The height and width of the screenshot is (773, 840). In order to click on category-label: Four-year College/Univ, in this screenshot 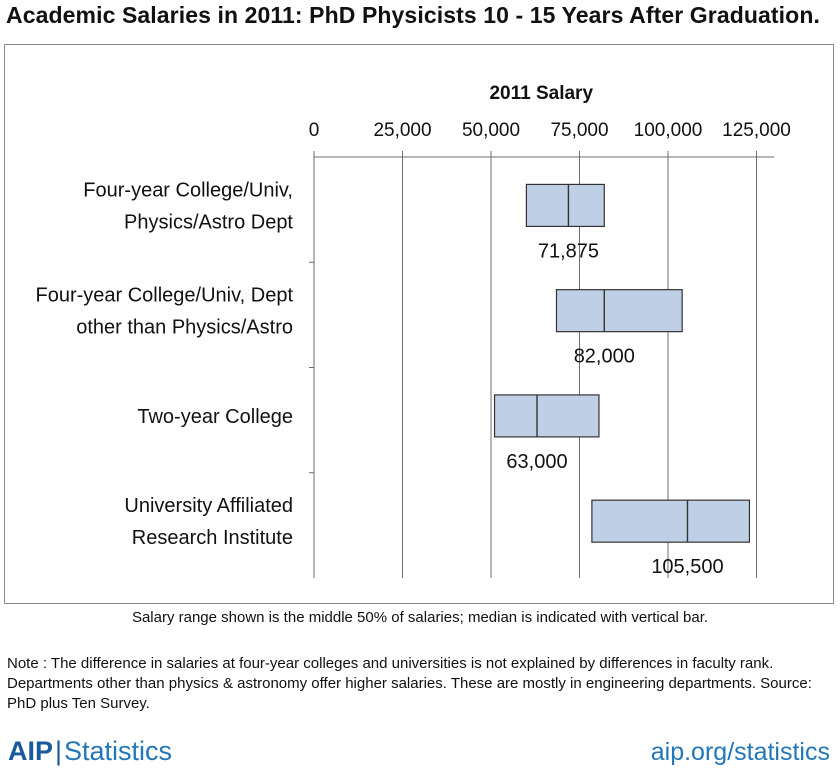, I will do `click(188, 190)`.